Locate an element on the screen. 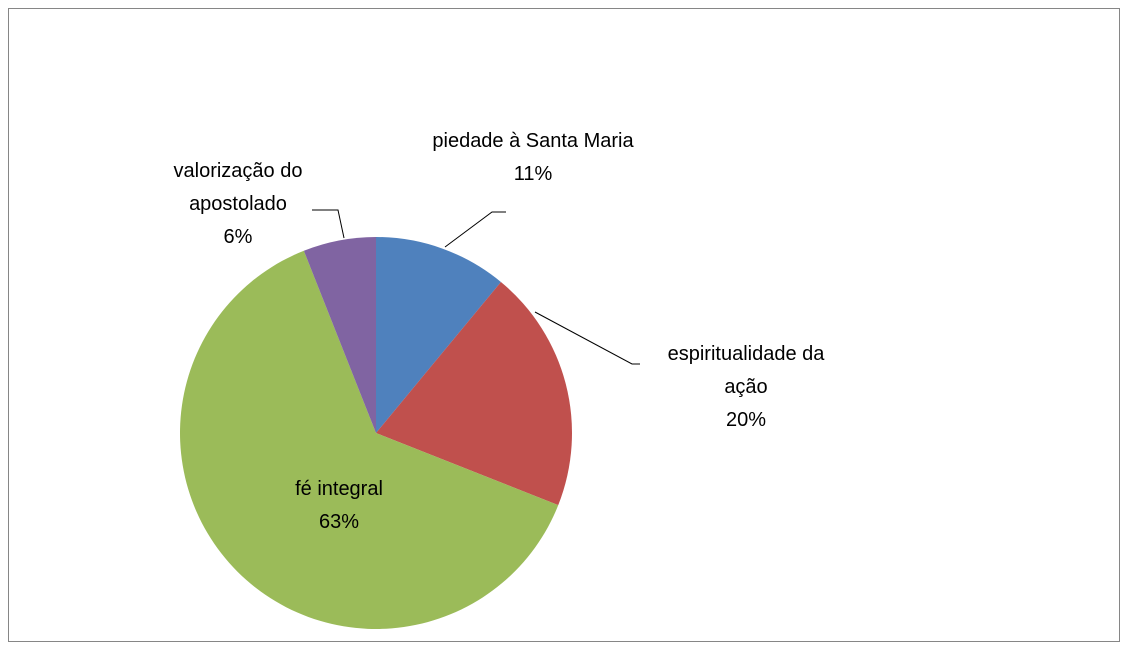 The image size is (1129, 650). category-label: espiritualidade da ação is located at coordinates (746, 370).